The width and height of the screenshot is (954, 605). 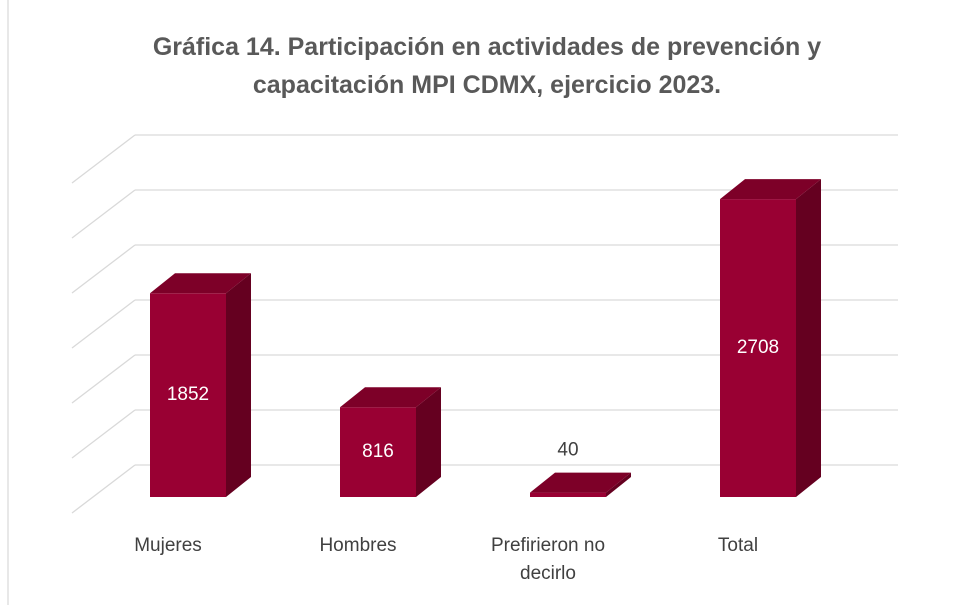 I want to click on value-label: 816, so click(x=378, y=451).